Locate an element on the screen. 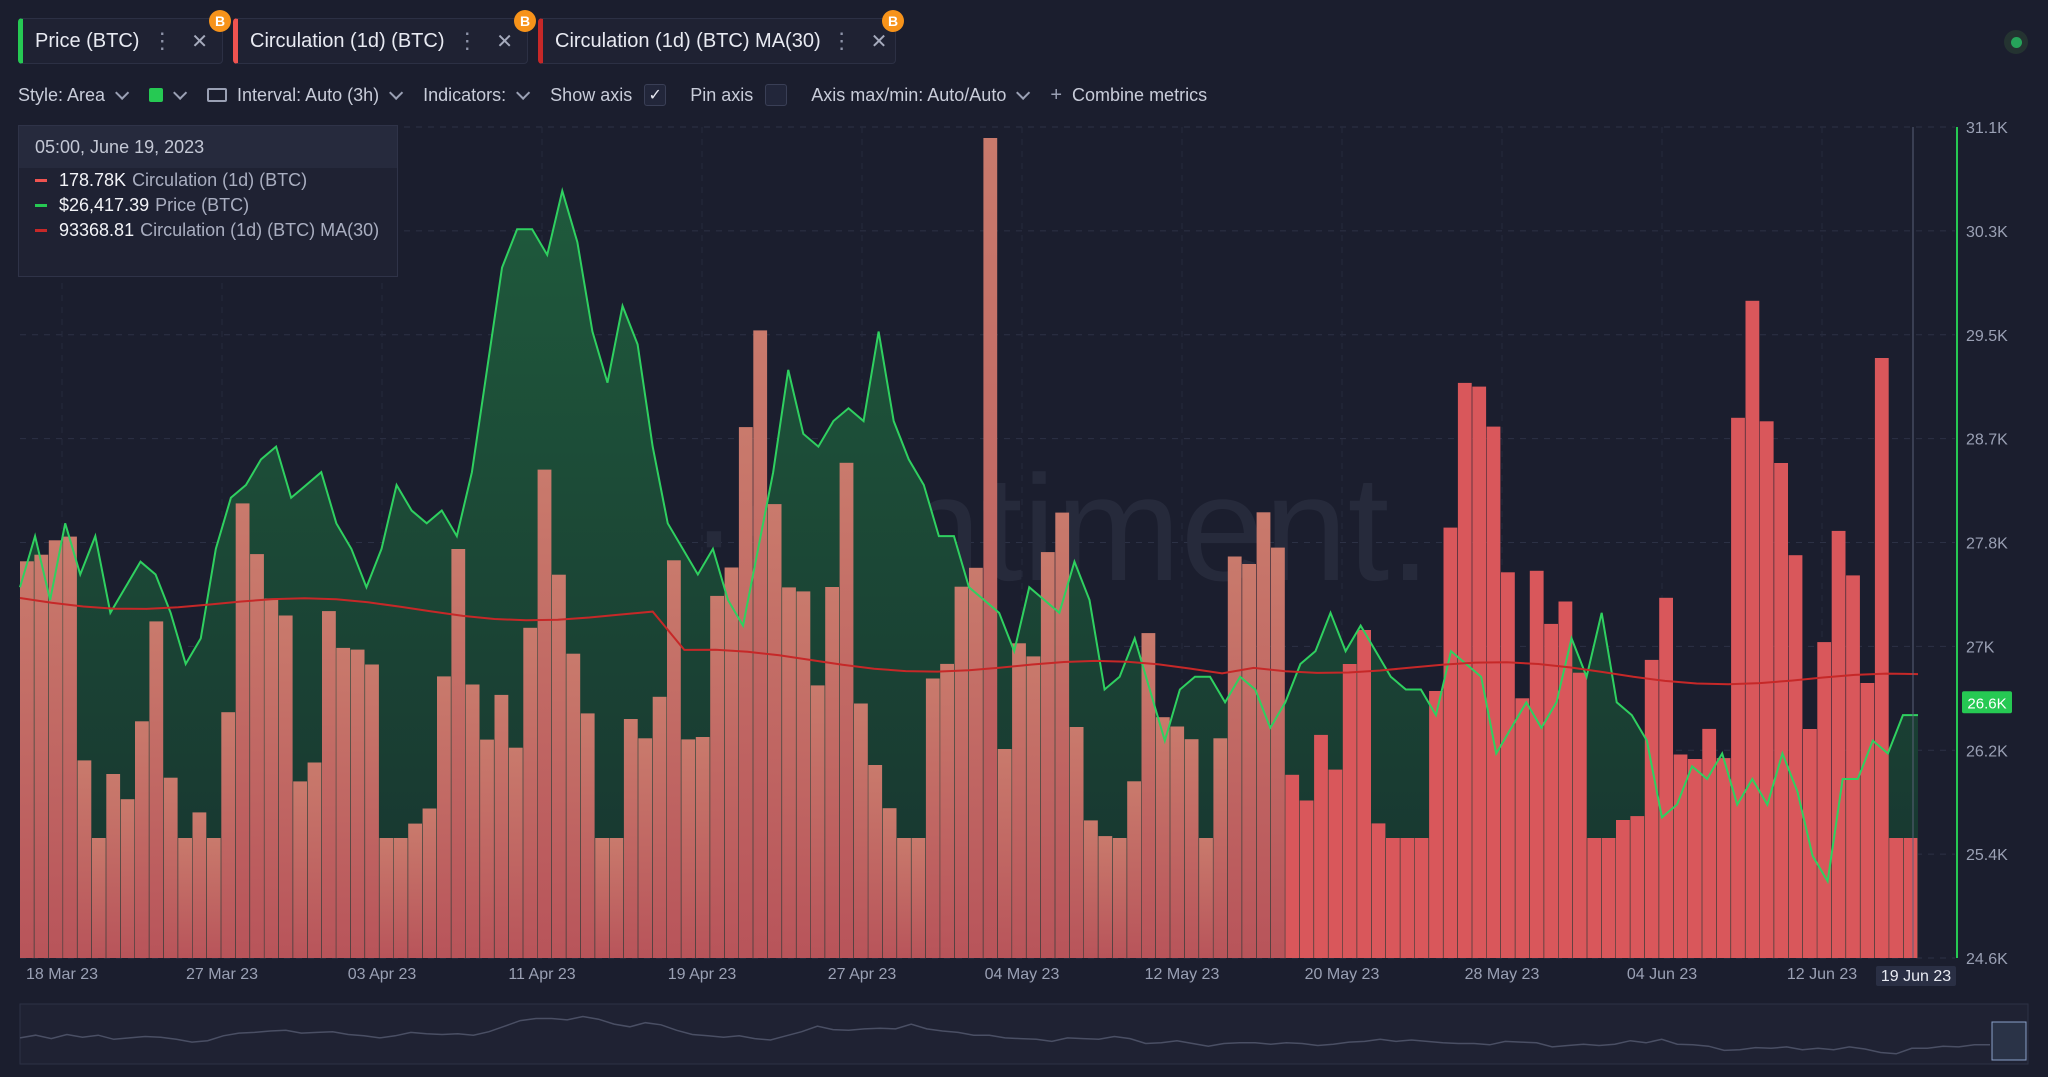 This screenshot has width=2048, height=1077. tab-circulation-btc: Circulation (1d) (BTC) ⋮ ✕ B is located at coordinates (384, 37).